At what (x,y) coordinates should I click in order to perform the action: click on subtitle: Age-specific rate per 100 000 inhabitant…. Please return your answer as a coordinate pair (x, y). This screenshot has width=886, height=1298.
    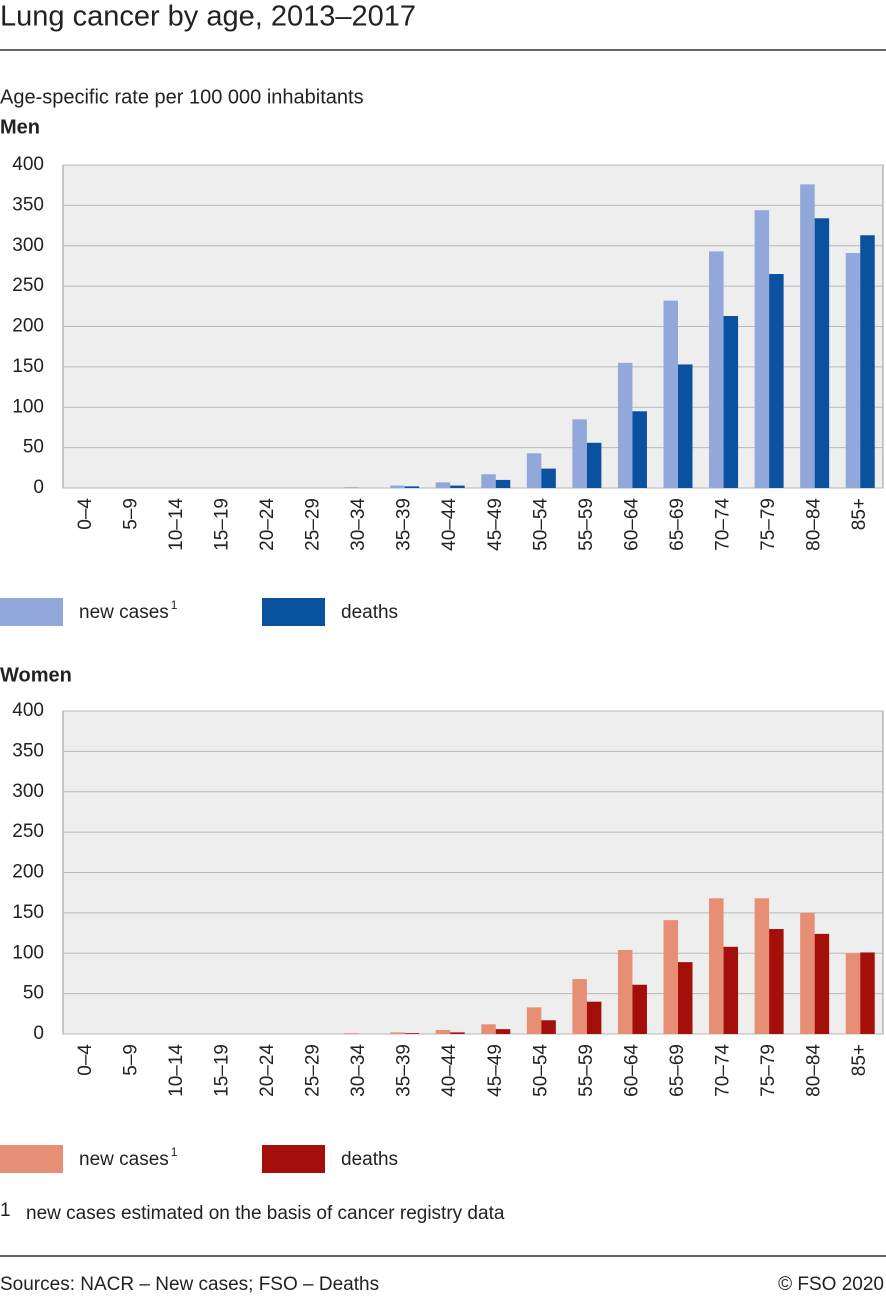
    Looking at the image, I should click on (182, 97).